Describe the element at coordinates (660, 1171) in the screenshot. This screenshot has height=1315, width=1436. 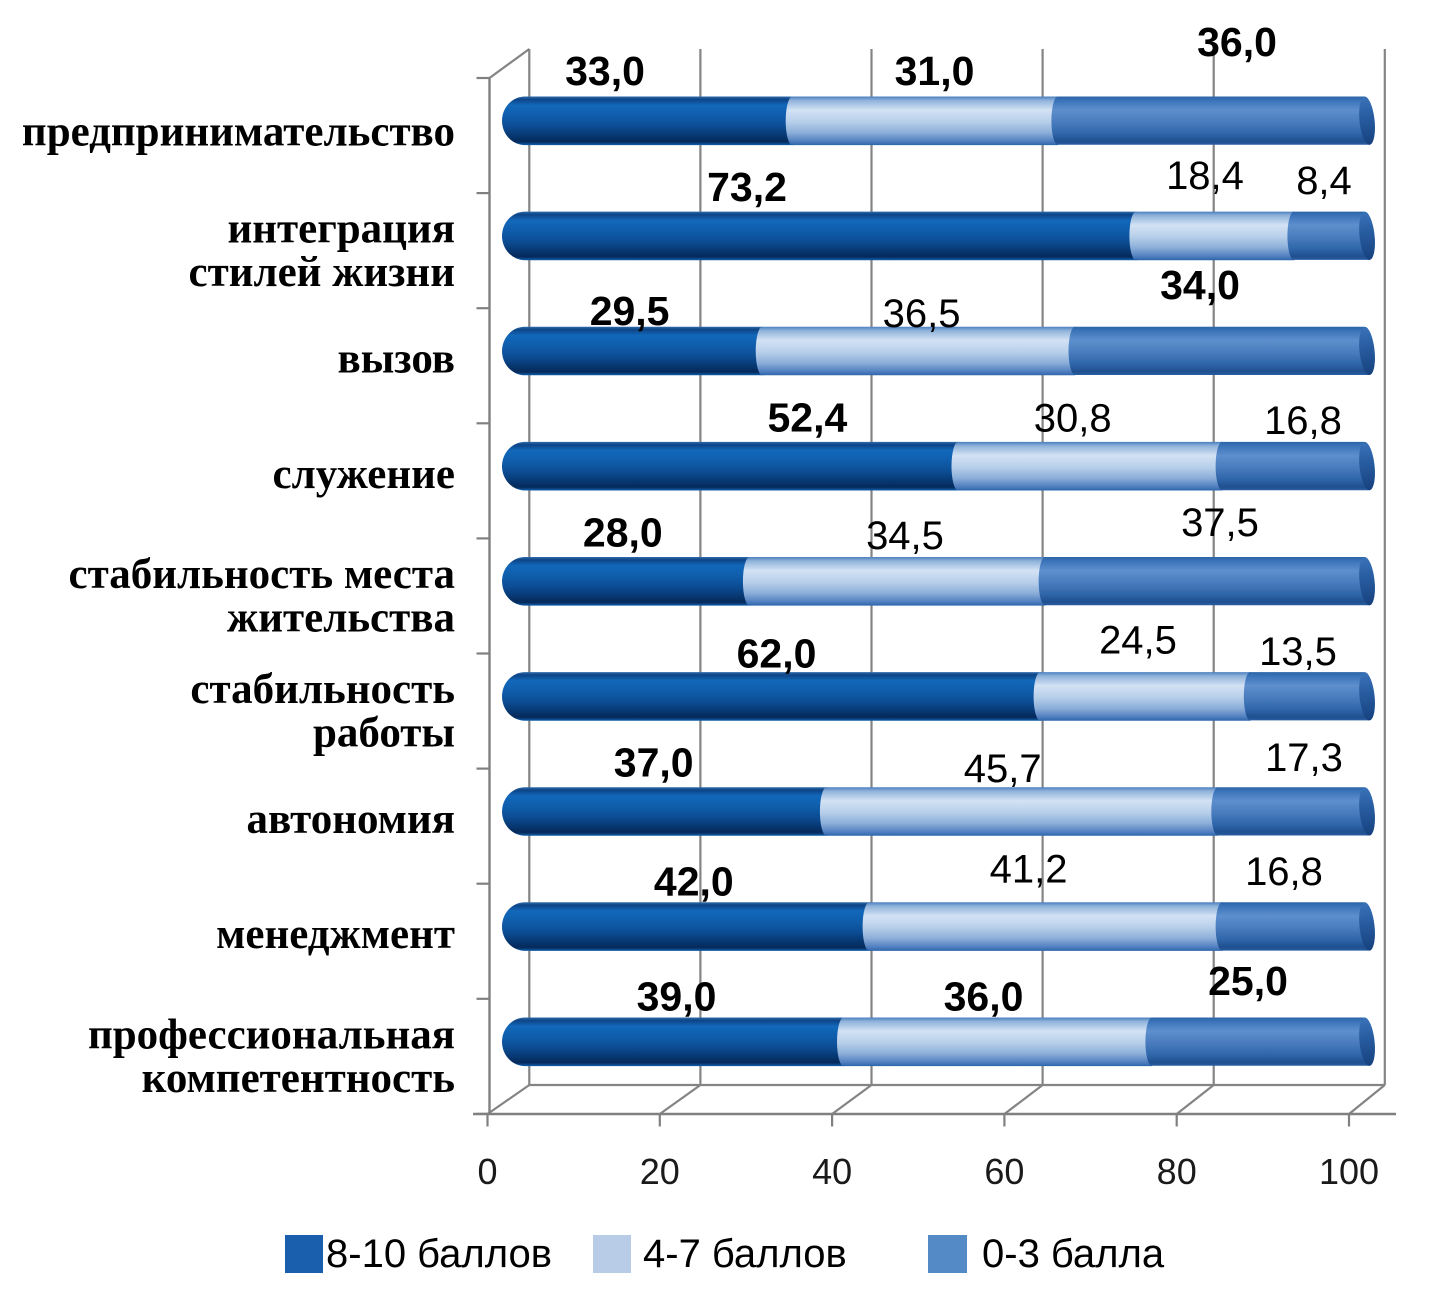
I see `svg-text: 20` at that location.